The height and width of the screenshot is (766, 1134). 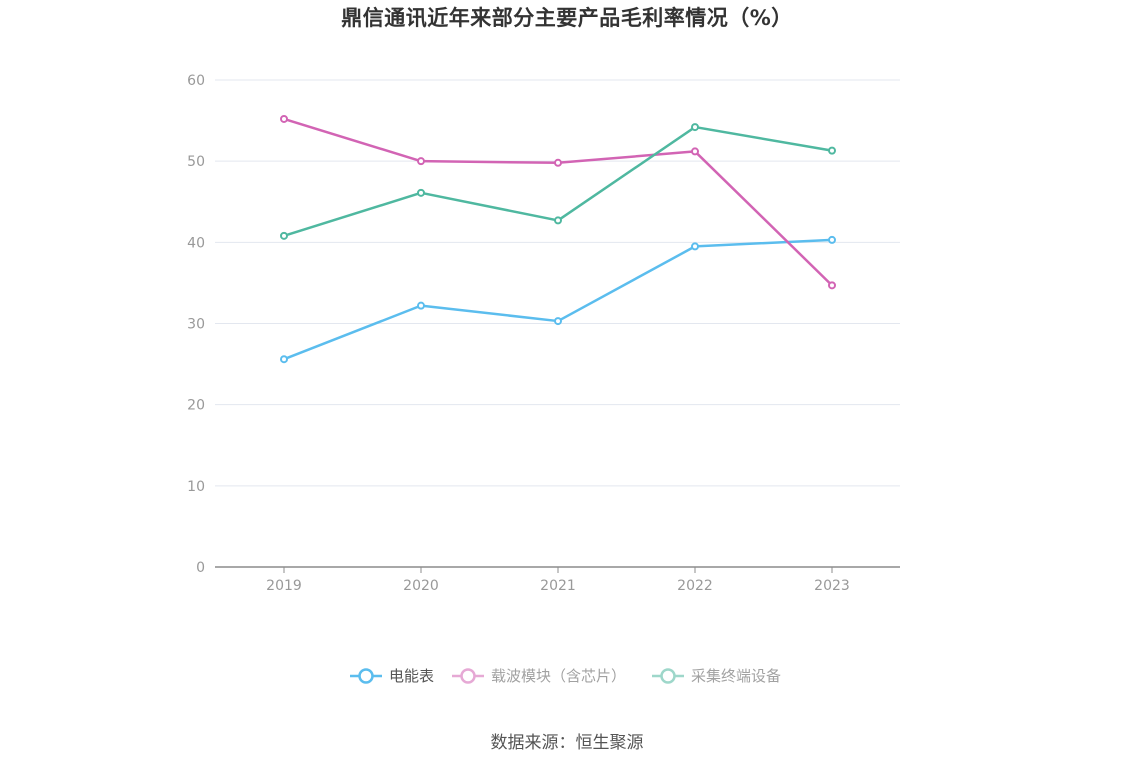 I want to click on y-axis: 0 10 20 30 40 50 60, so click(x=196, y=324).